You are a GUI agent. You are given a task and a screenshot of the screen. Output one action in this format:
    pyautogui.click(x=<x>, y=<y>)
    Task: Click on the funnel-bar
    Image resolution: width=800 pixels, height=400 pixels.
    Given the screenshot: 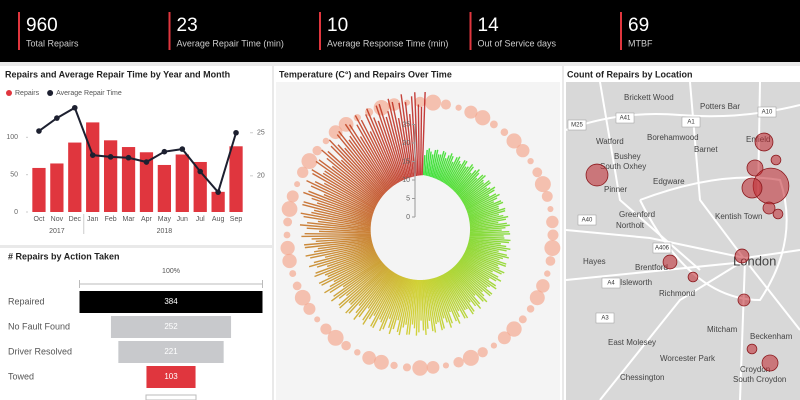 What is the action you would take?
    pyautogui.click(x=171, y=327)
    